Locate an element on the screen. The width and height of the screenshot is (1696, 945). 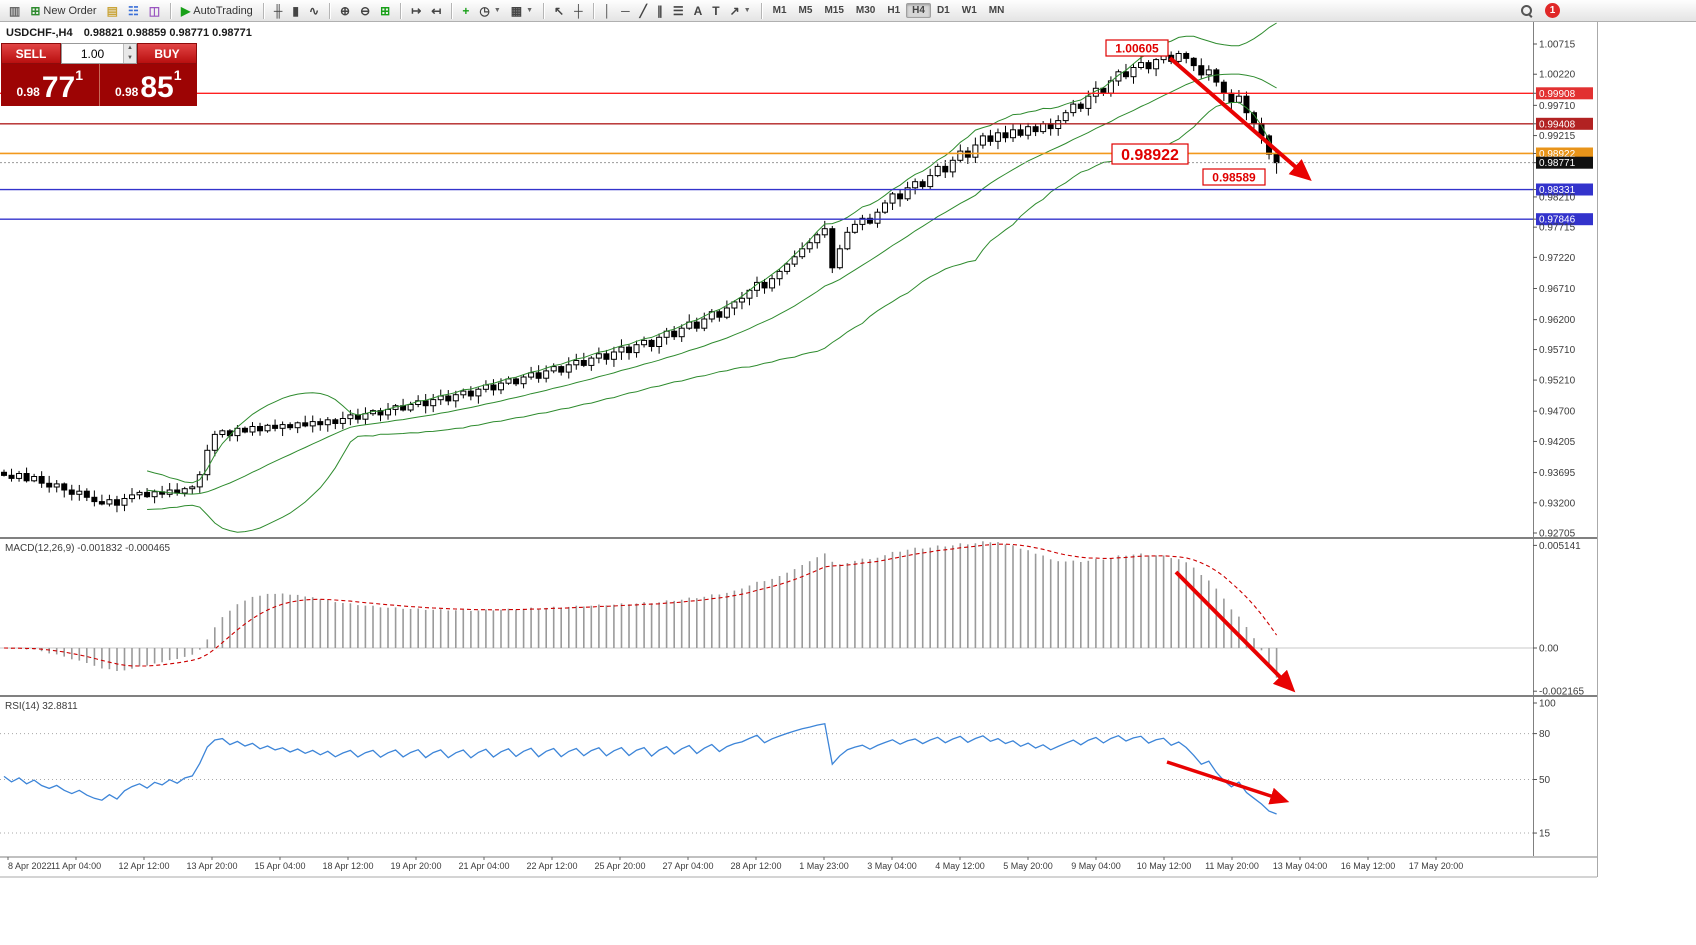
time-label: 9 May 04:00 is located at coordinates (1096, 866).